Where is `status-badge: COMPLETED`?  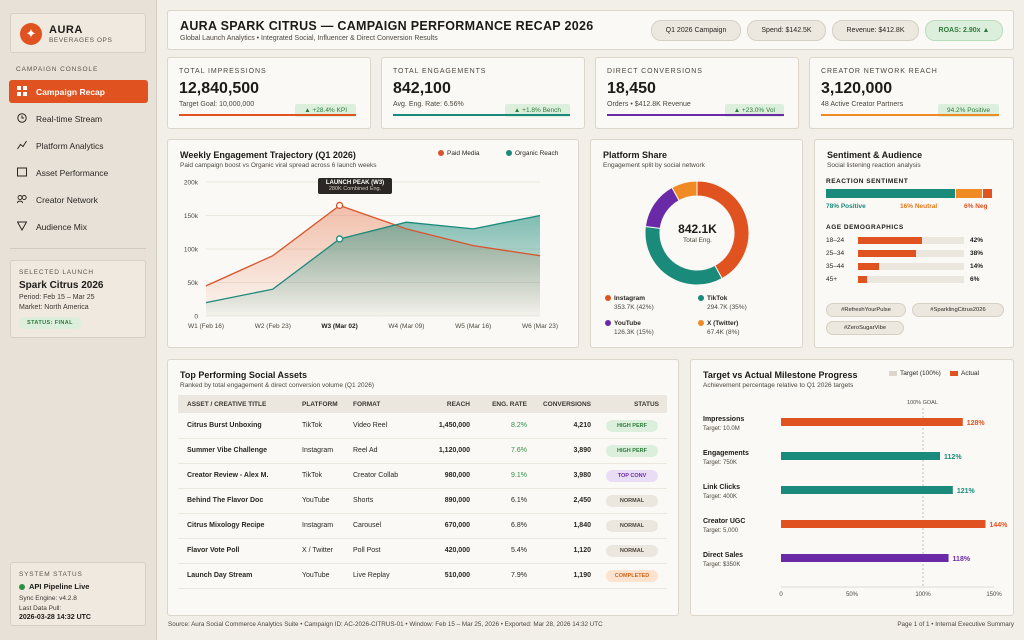
status-badge: COMPLETED is located at coordinates (632, 576).